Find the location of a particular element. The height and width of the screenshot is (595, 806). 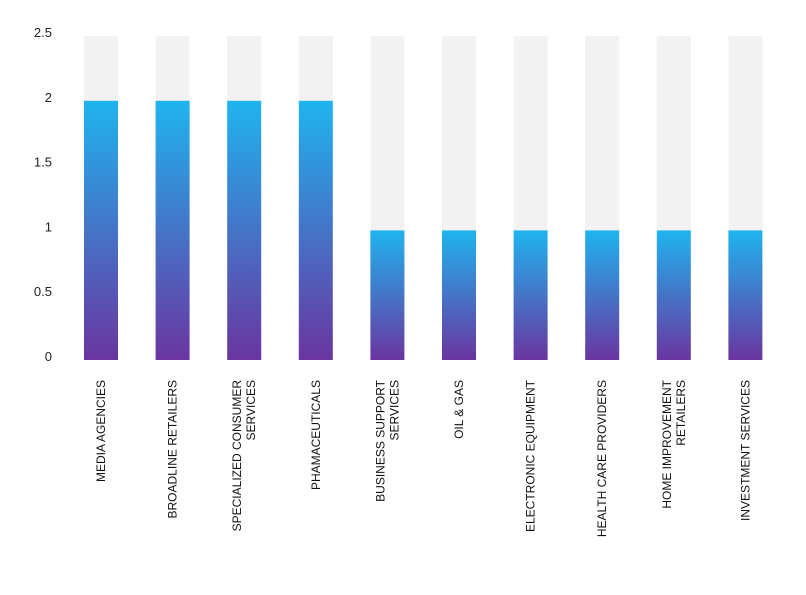

x-category-label-line: BUSINESS SUPPORT is located at coordinates (380, 440).